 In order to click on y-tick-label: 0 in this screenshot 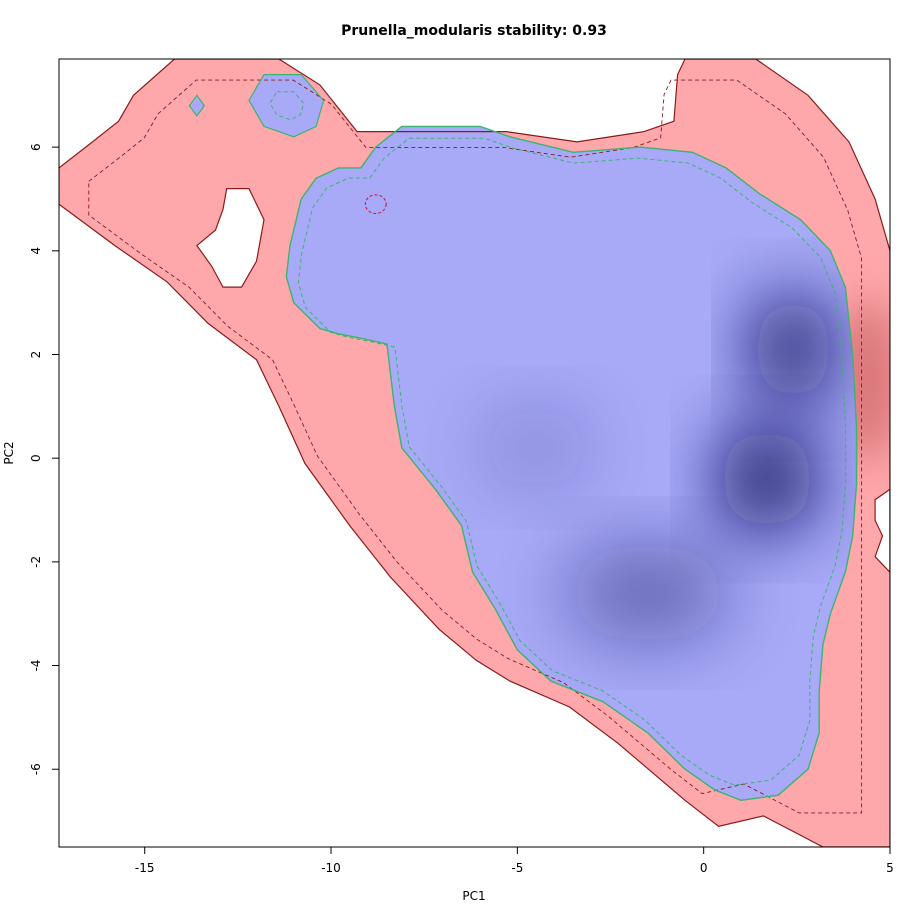, I will do `click(36, 458)`.